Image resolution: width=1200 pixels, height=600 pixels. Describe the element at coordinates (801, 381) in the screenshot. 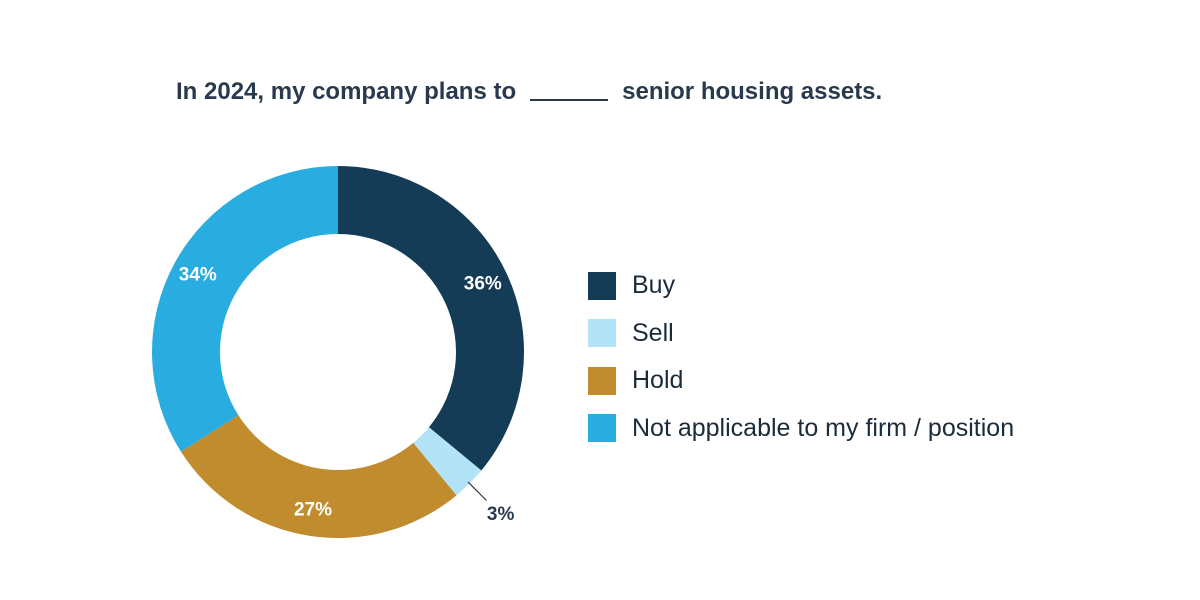

I see `legend-item-hold: Hold` at that location.